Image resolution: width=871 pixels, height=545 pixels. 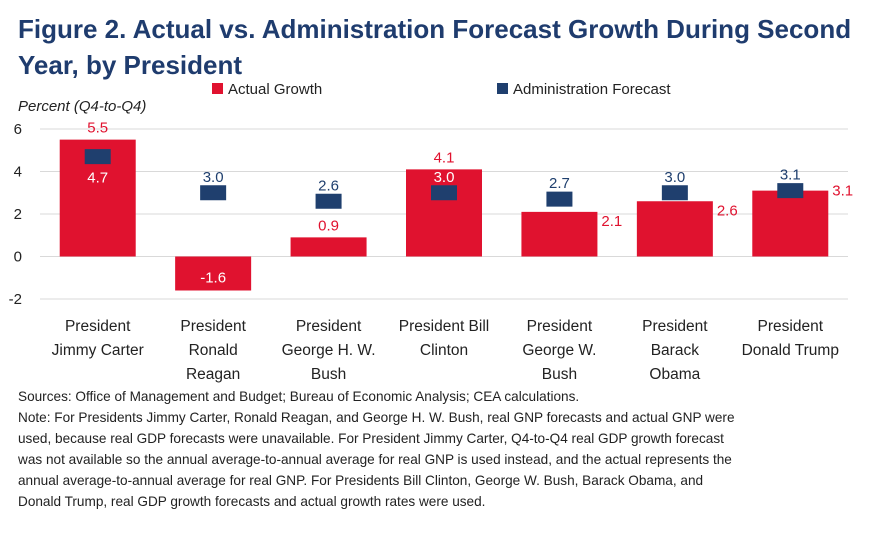 I want to click on data-label: 4.7, so click(x=97, y=178).